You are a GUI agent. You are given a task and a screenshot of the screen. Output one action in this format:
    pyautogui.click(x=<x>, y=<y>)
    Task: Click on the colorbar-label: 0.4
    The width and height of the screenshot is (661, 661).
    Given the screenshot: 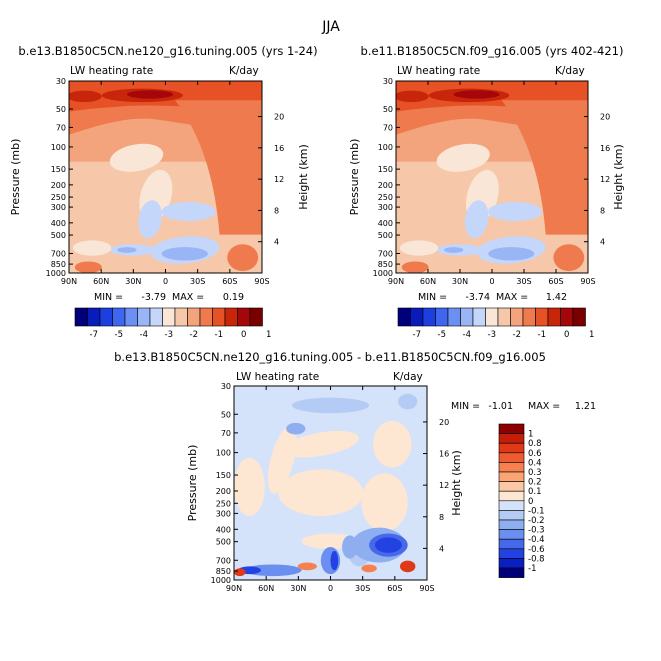 What is the action you would take?
    pyautogui.click(x=535, y=463)
    